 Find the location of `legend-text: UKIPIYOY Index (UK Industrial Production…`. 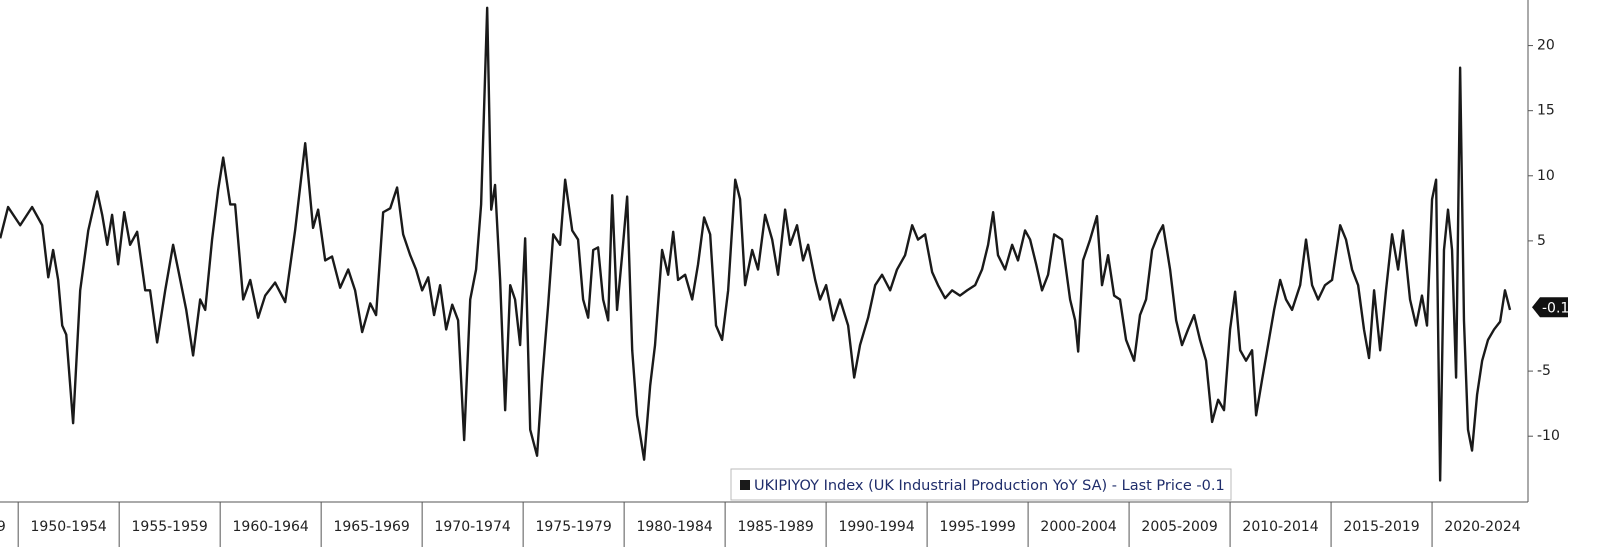

legend-text: UKIPIYOY Index (UK Industrial Production… is located at coordinates (989, 486).